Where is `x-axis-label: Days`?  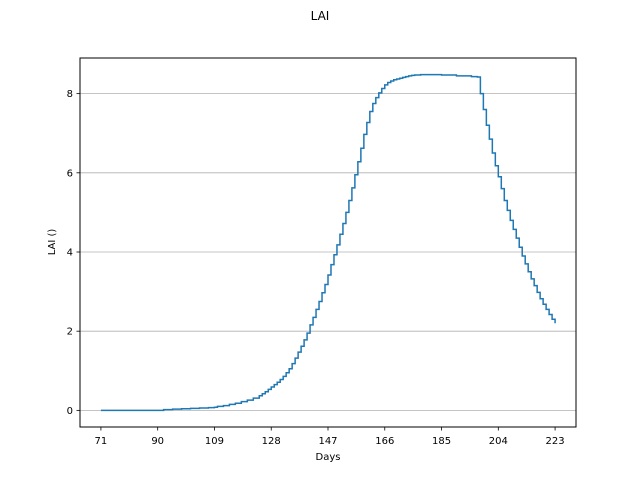
x-axis-label: Days is located at coordinates (328, 457).